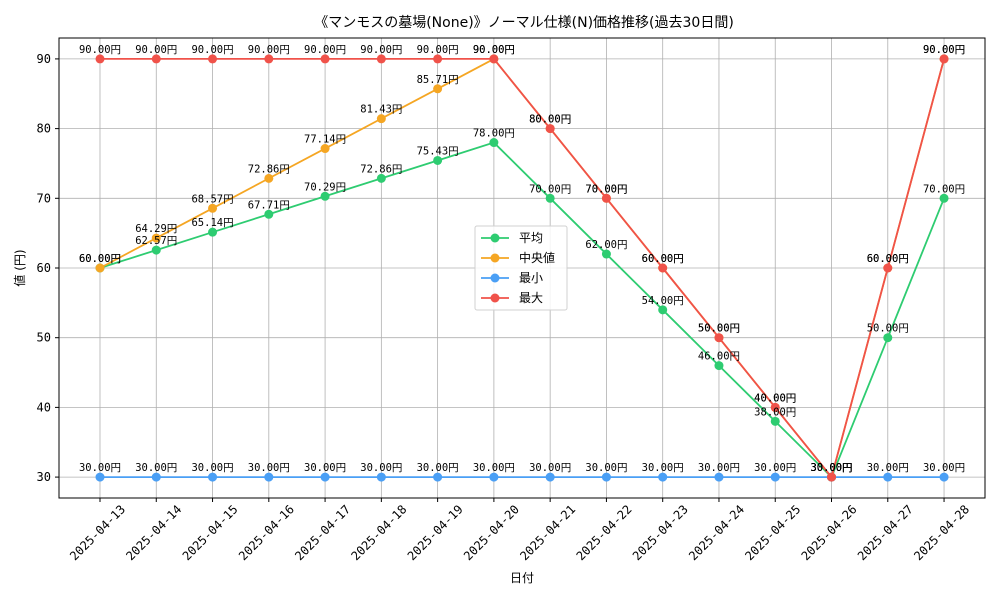 Image resolution: width=1000 pixels, height=600 pixels. I want to click on data-label: 65.14円, so click(212, 223).